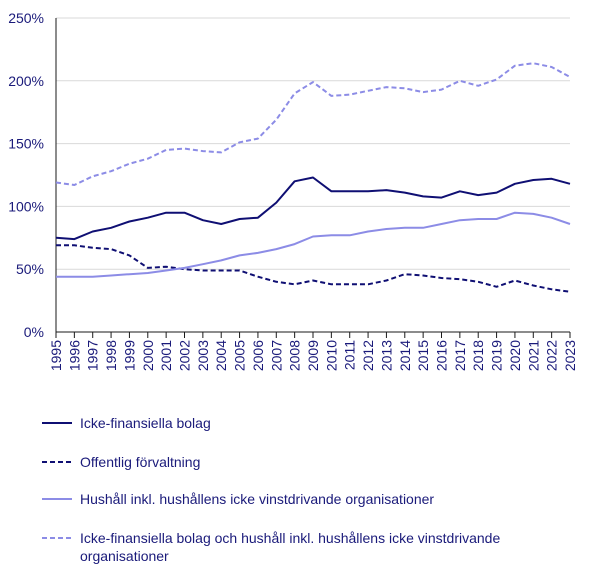  I want to click on x-tick-label: 1998, so click(111, 355).